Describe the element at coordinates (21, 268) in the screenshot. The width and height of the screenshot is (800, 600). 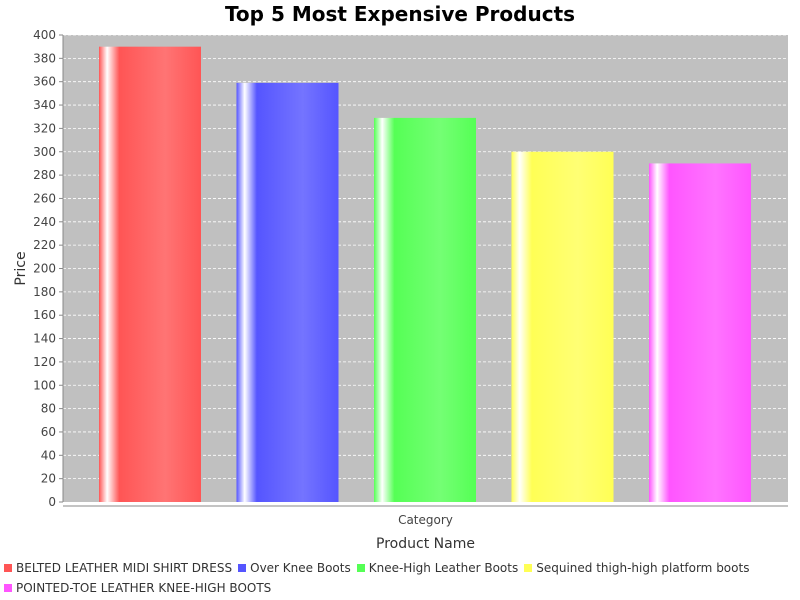
I see `y-axis-label: Price` at that location.